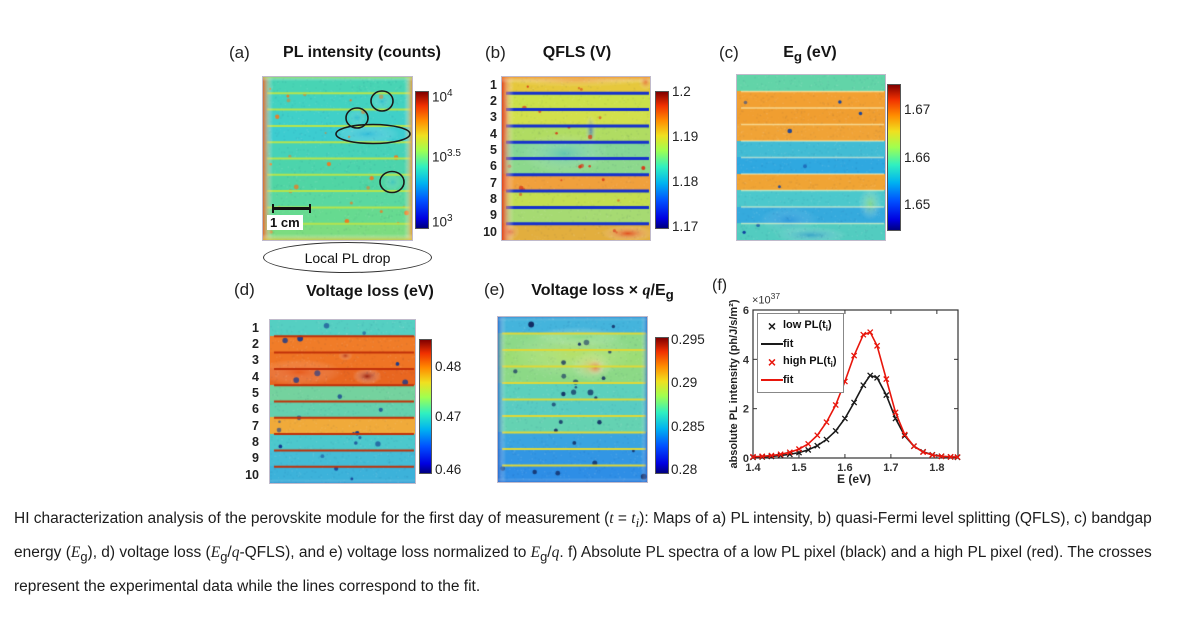 The image size is (1200, 628). What do you see at coordinates (662, 405) in the screenshot?
I see `colorbar-voltage-loss-normalized` at bounding box center [662, 405].